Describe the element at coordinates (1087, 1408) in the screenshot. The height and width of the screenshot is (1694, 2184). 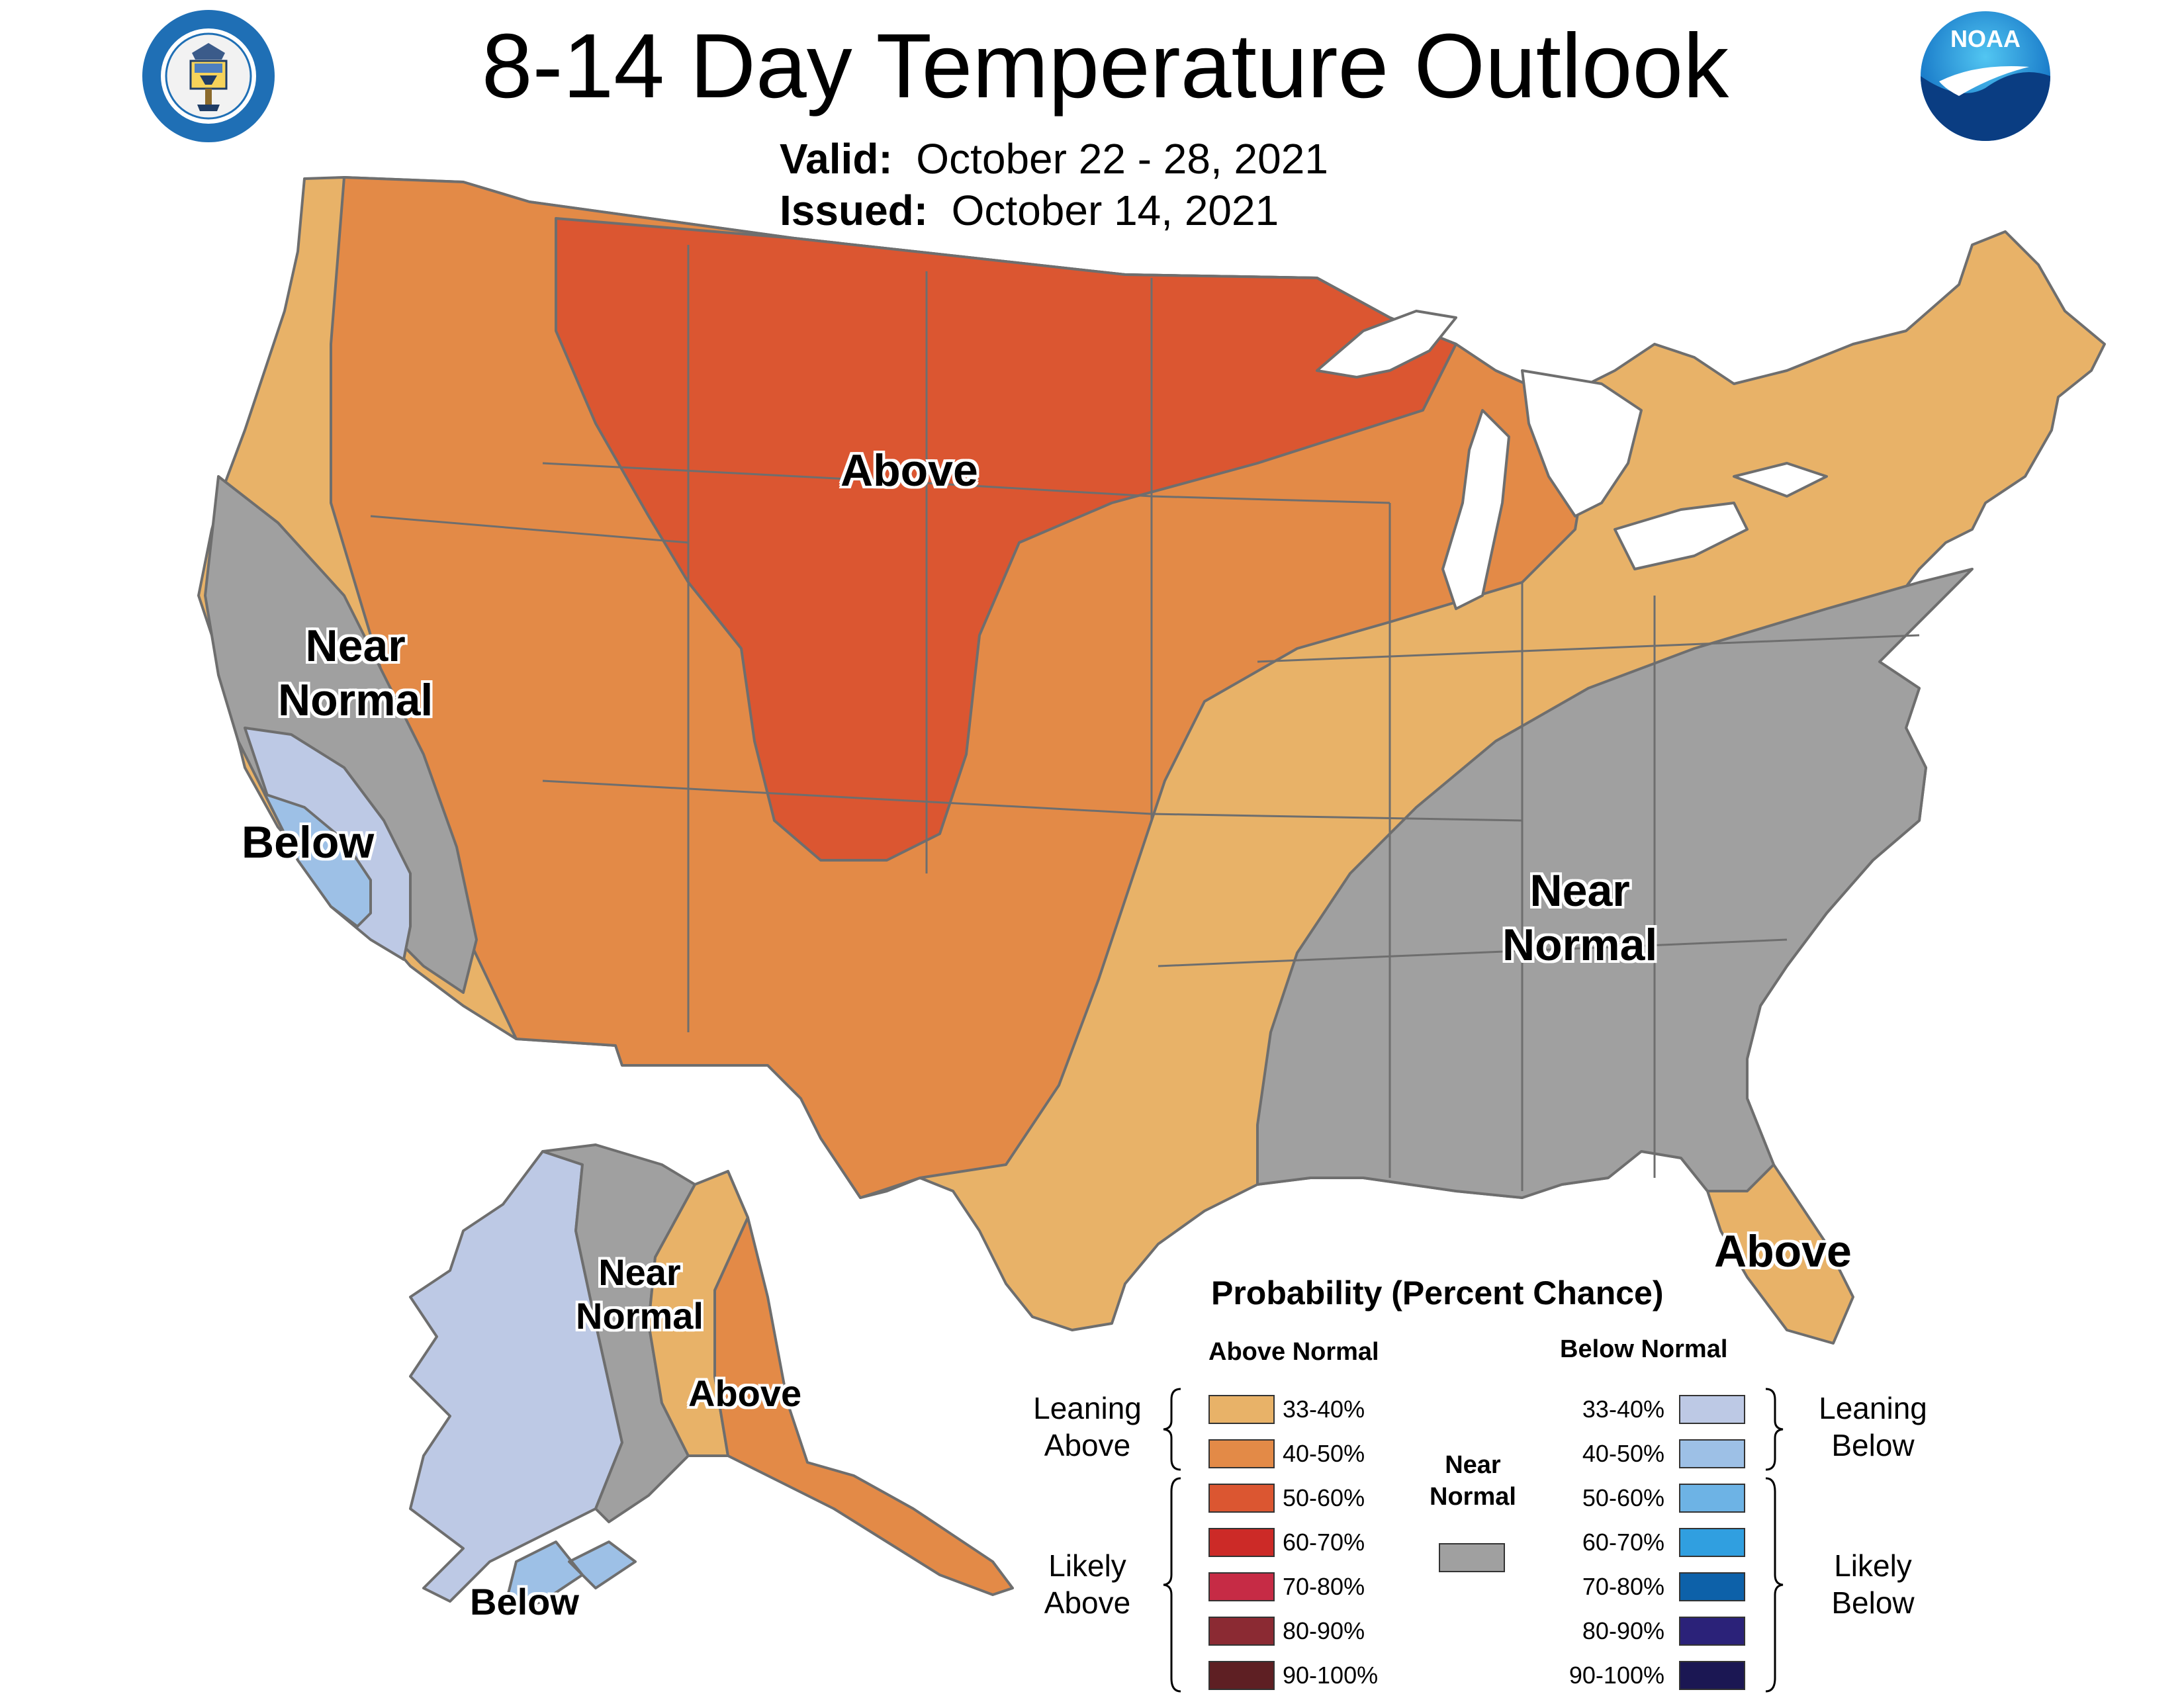
I see `leaning-above-text-1: Leaning` at that location.